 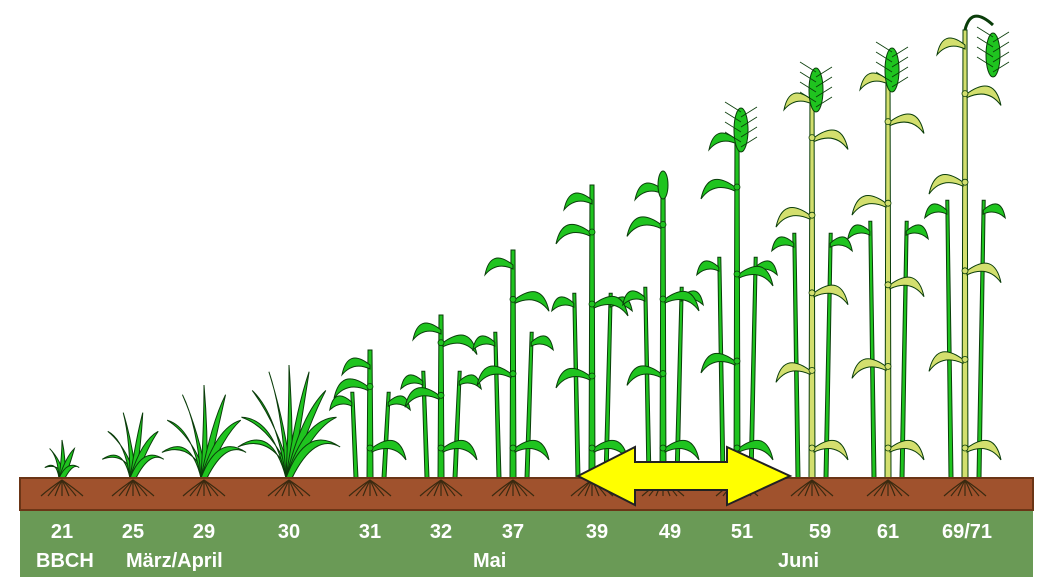 What do you see at coordinates (526, 494) in the screenshot?
I see `soil-strip` at bounding box center [526, 494].